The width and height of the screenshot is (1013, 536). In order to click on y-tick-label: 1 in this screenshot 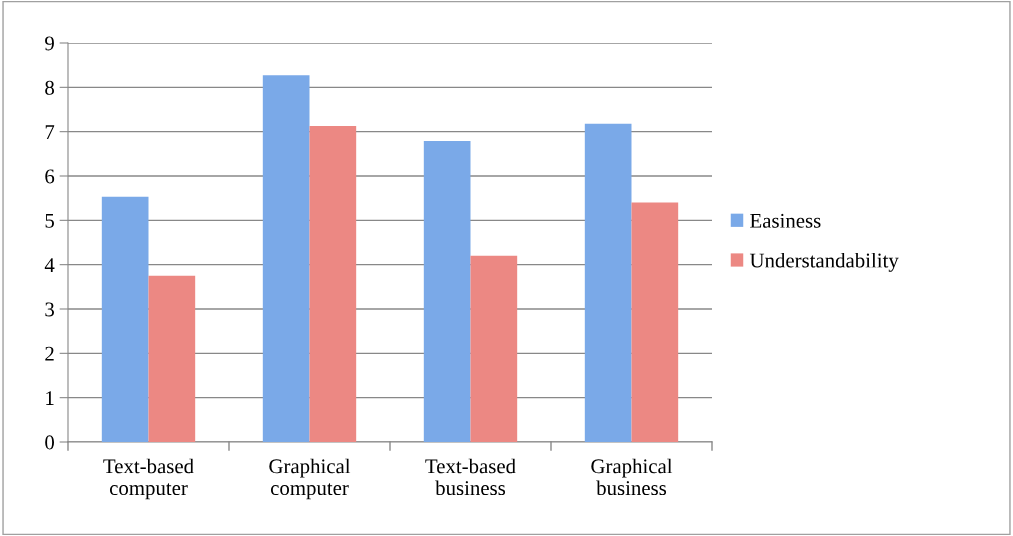, I will do `click(50, 398)`.